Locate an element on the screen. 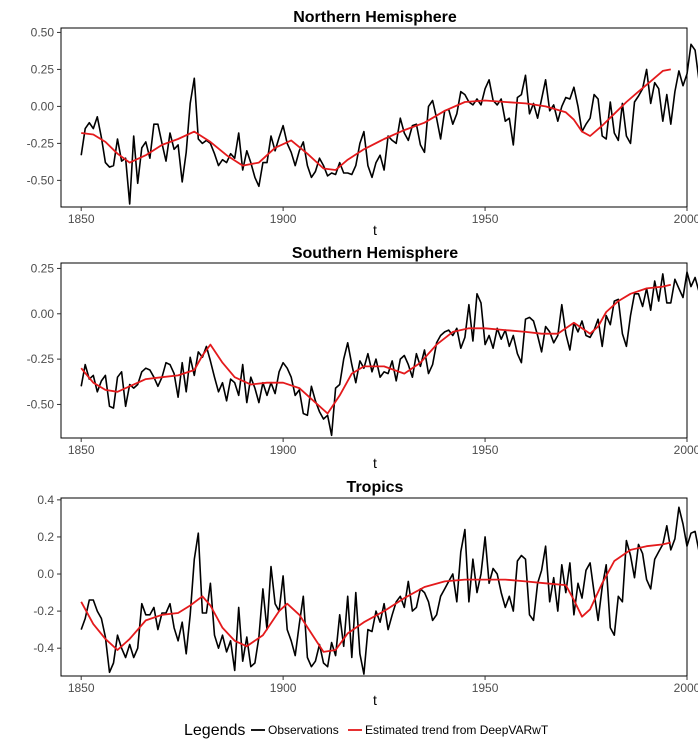 This screenshot has height=747, width=698. y-tick-label: 0.4 is located at coordinates (45, 500).